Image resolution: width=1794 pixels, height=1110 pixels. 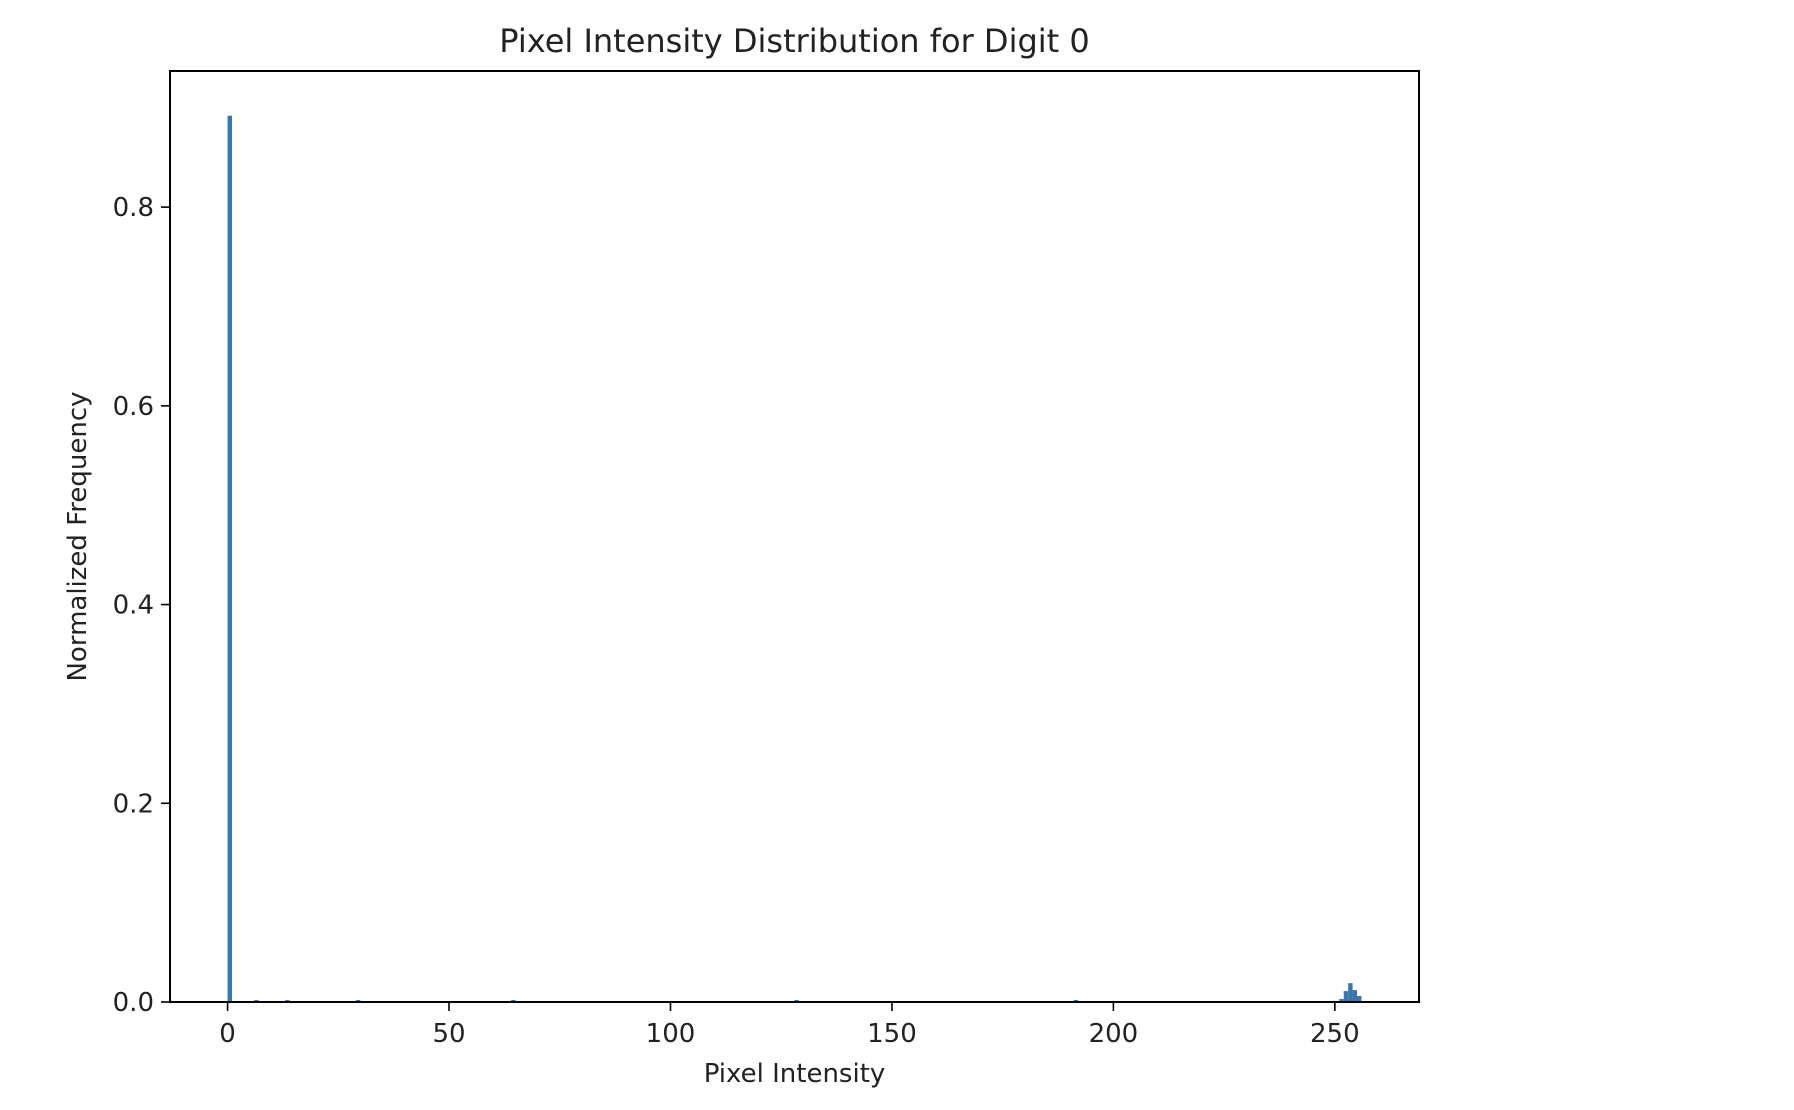 What do you see at coordinates (133, 1003) in the screenshot?
I see `y-tick-label-0: 0.0` at bounding box center [133, 1003].